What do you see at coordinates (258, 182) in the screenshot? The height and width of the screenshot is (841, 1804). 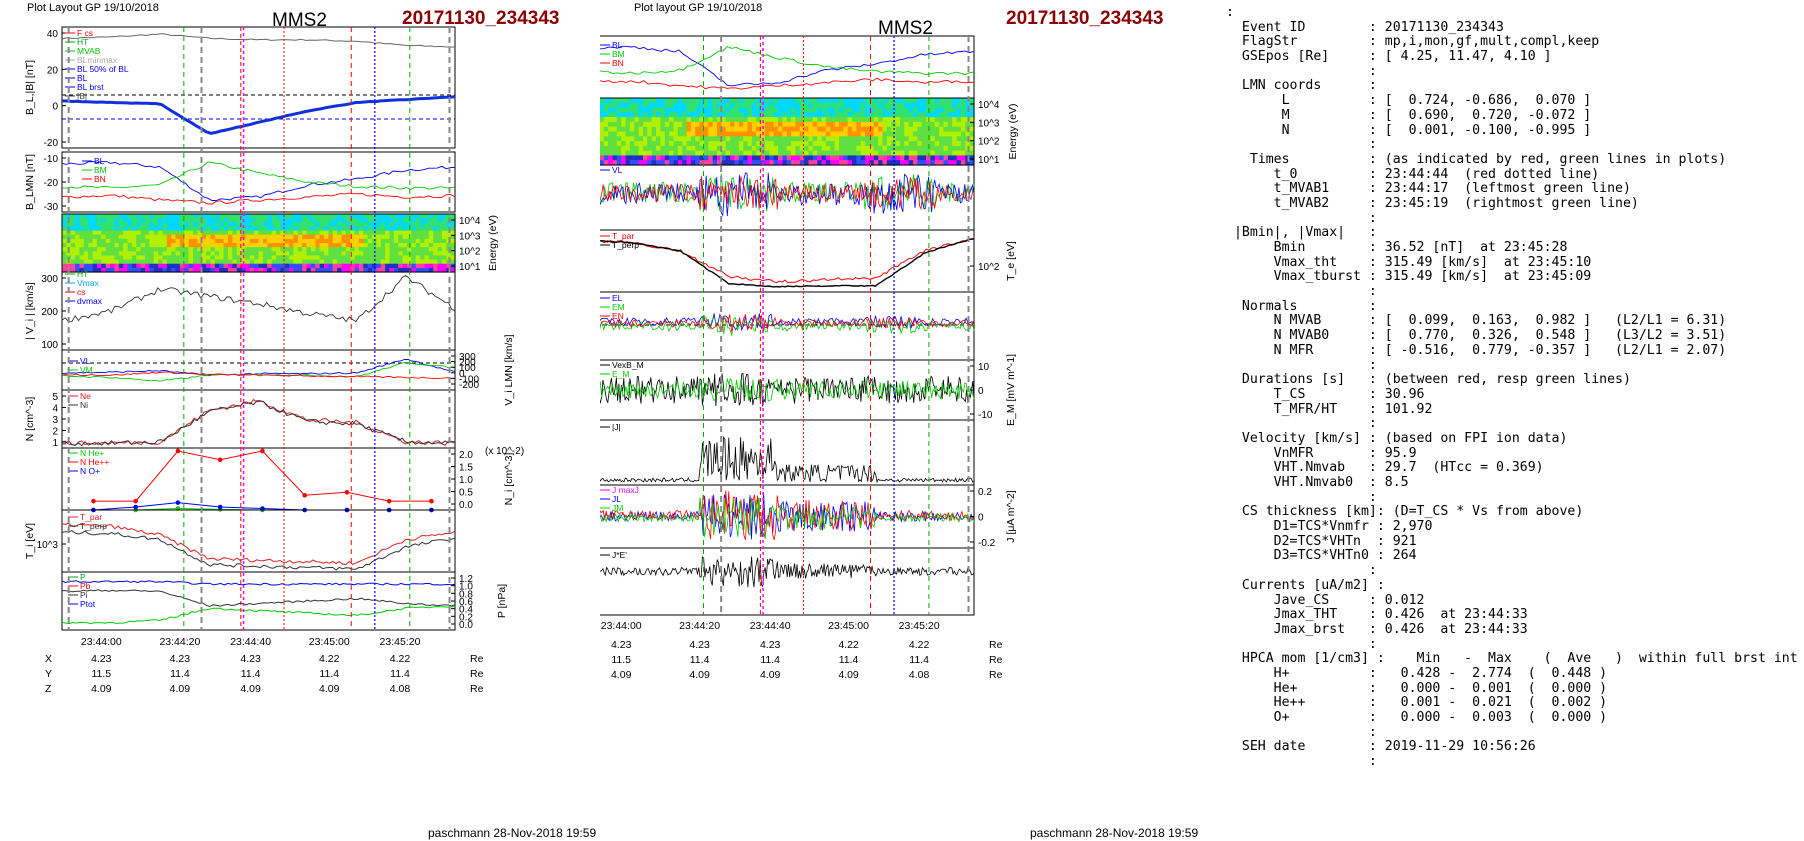 I see `panel-blmn-frame` at bounding box center [258, 182].